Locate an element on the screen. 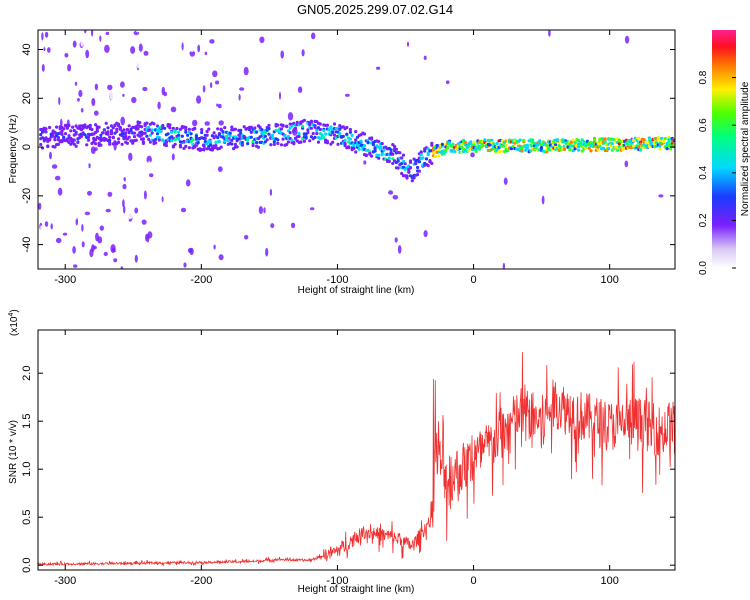  snr-xtick-label: -100 is located at coordinates (337, 581).